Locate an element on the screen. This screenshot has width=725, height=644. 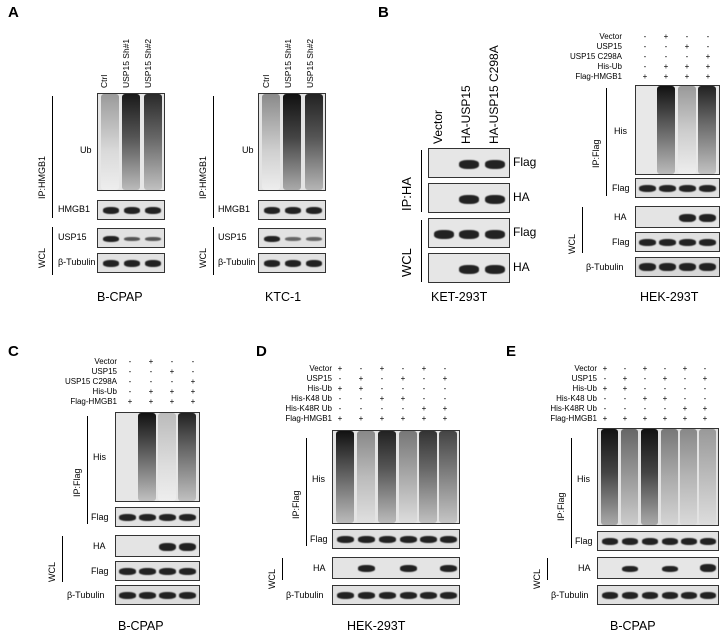
caption: KET-293T is located at coordinates (459, 297).